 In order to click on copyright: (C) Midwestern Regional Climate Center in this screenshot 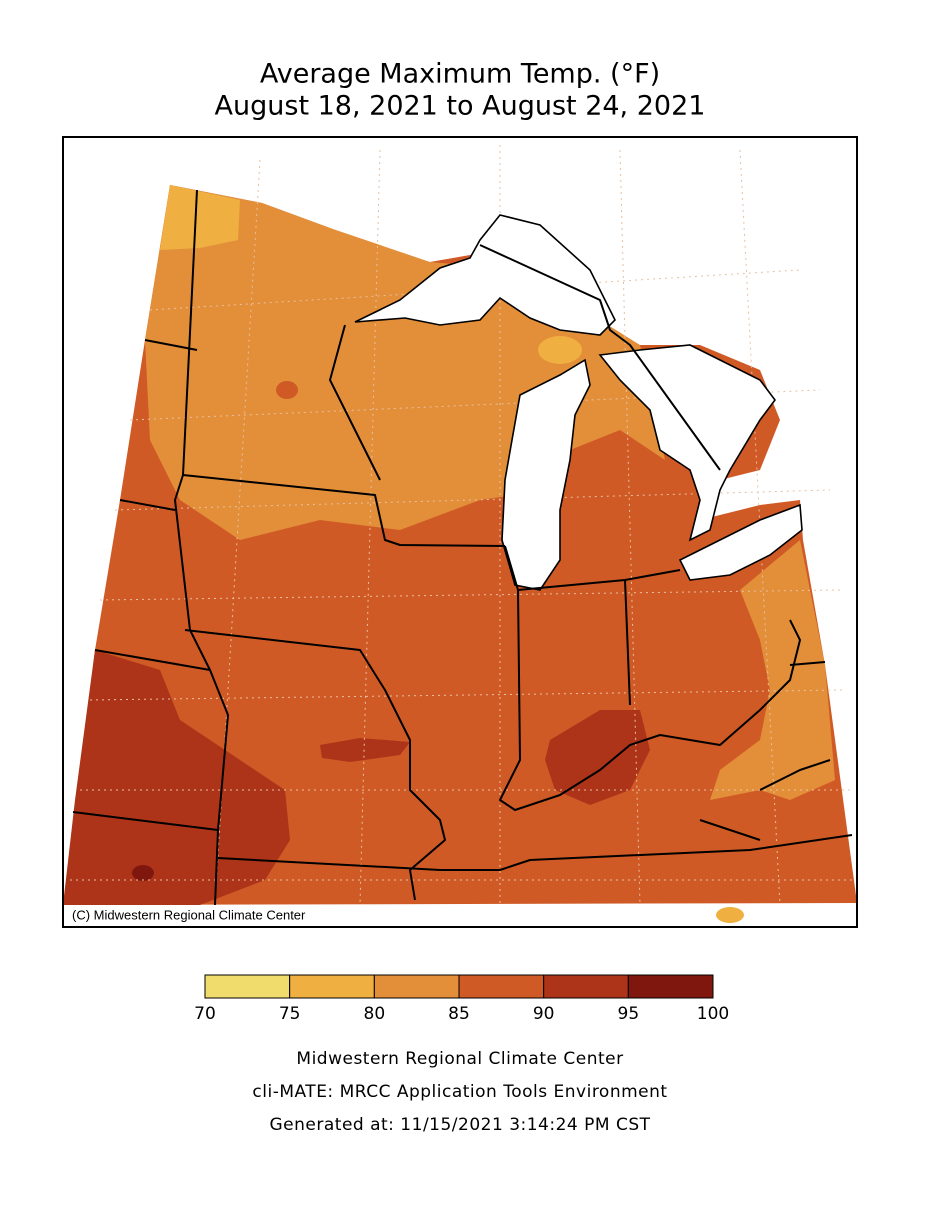, I will do `click(189, 914)`.